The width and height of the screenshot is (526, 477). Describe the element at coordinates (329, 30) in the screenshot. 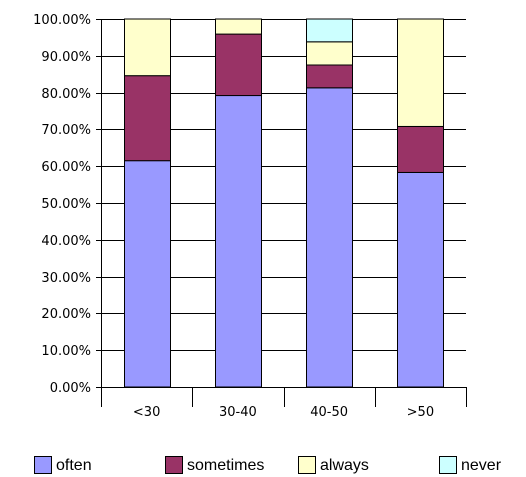

I see `bar-segment-never` at that location.